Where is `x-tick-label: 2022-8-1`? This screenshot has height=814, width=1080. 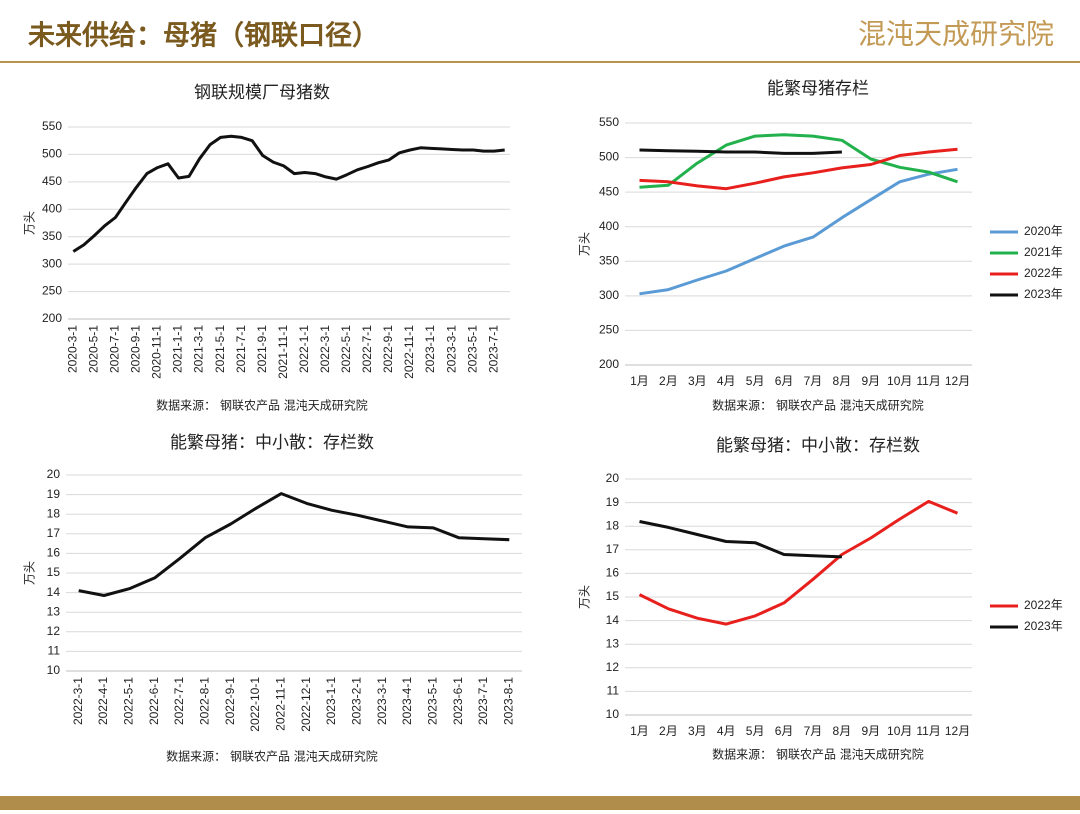
x-tick-label: 2022-8-1 is located at coordinates (205, 701).